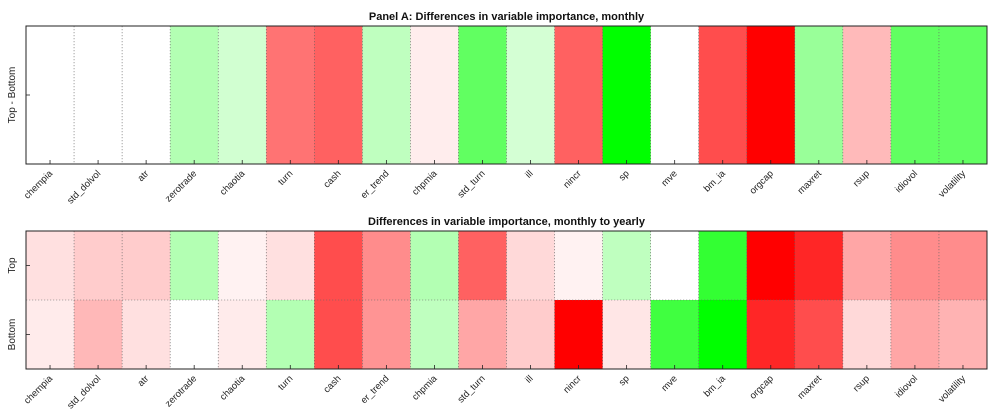 Image resolution: width=990 pixels, height=420 pixels. What do you see at coordinates (952, 184) in the screenshot?
I see `x-tick-label: volatility` at bounding box center [952, 184].